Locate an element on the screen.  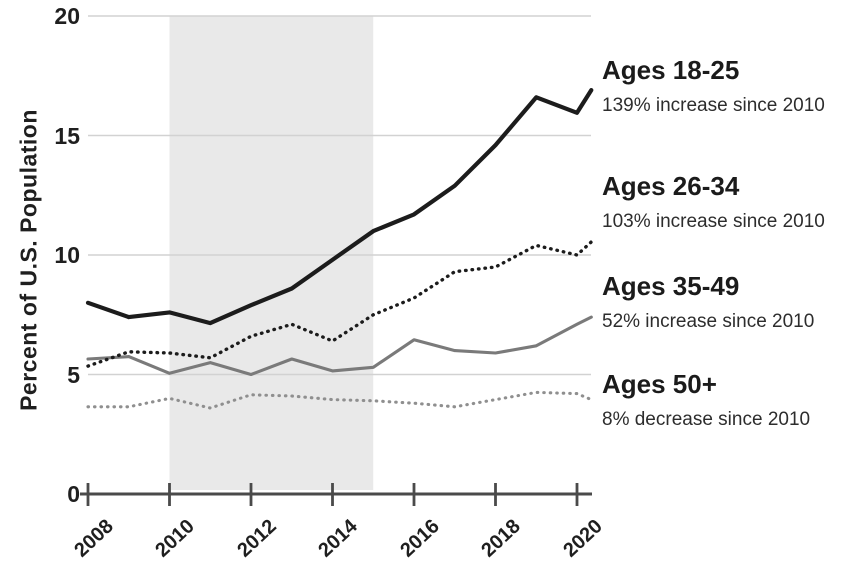
y-tick-label-10: 10 is located at coordinates (67, 255).